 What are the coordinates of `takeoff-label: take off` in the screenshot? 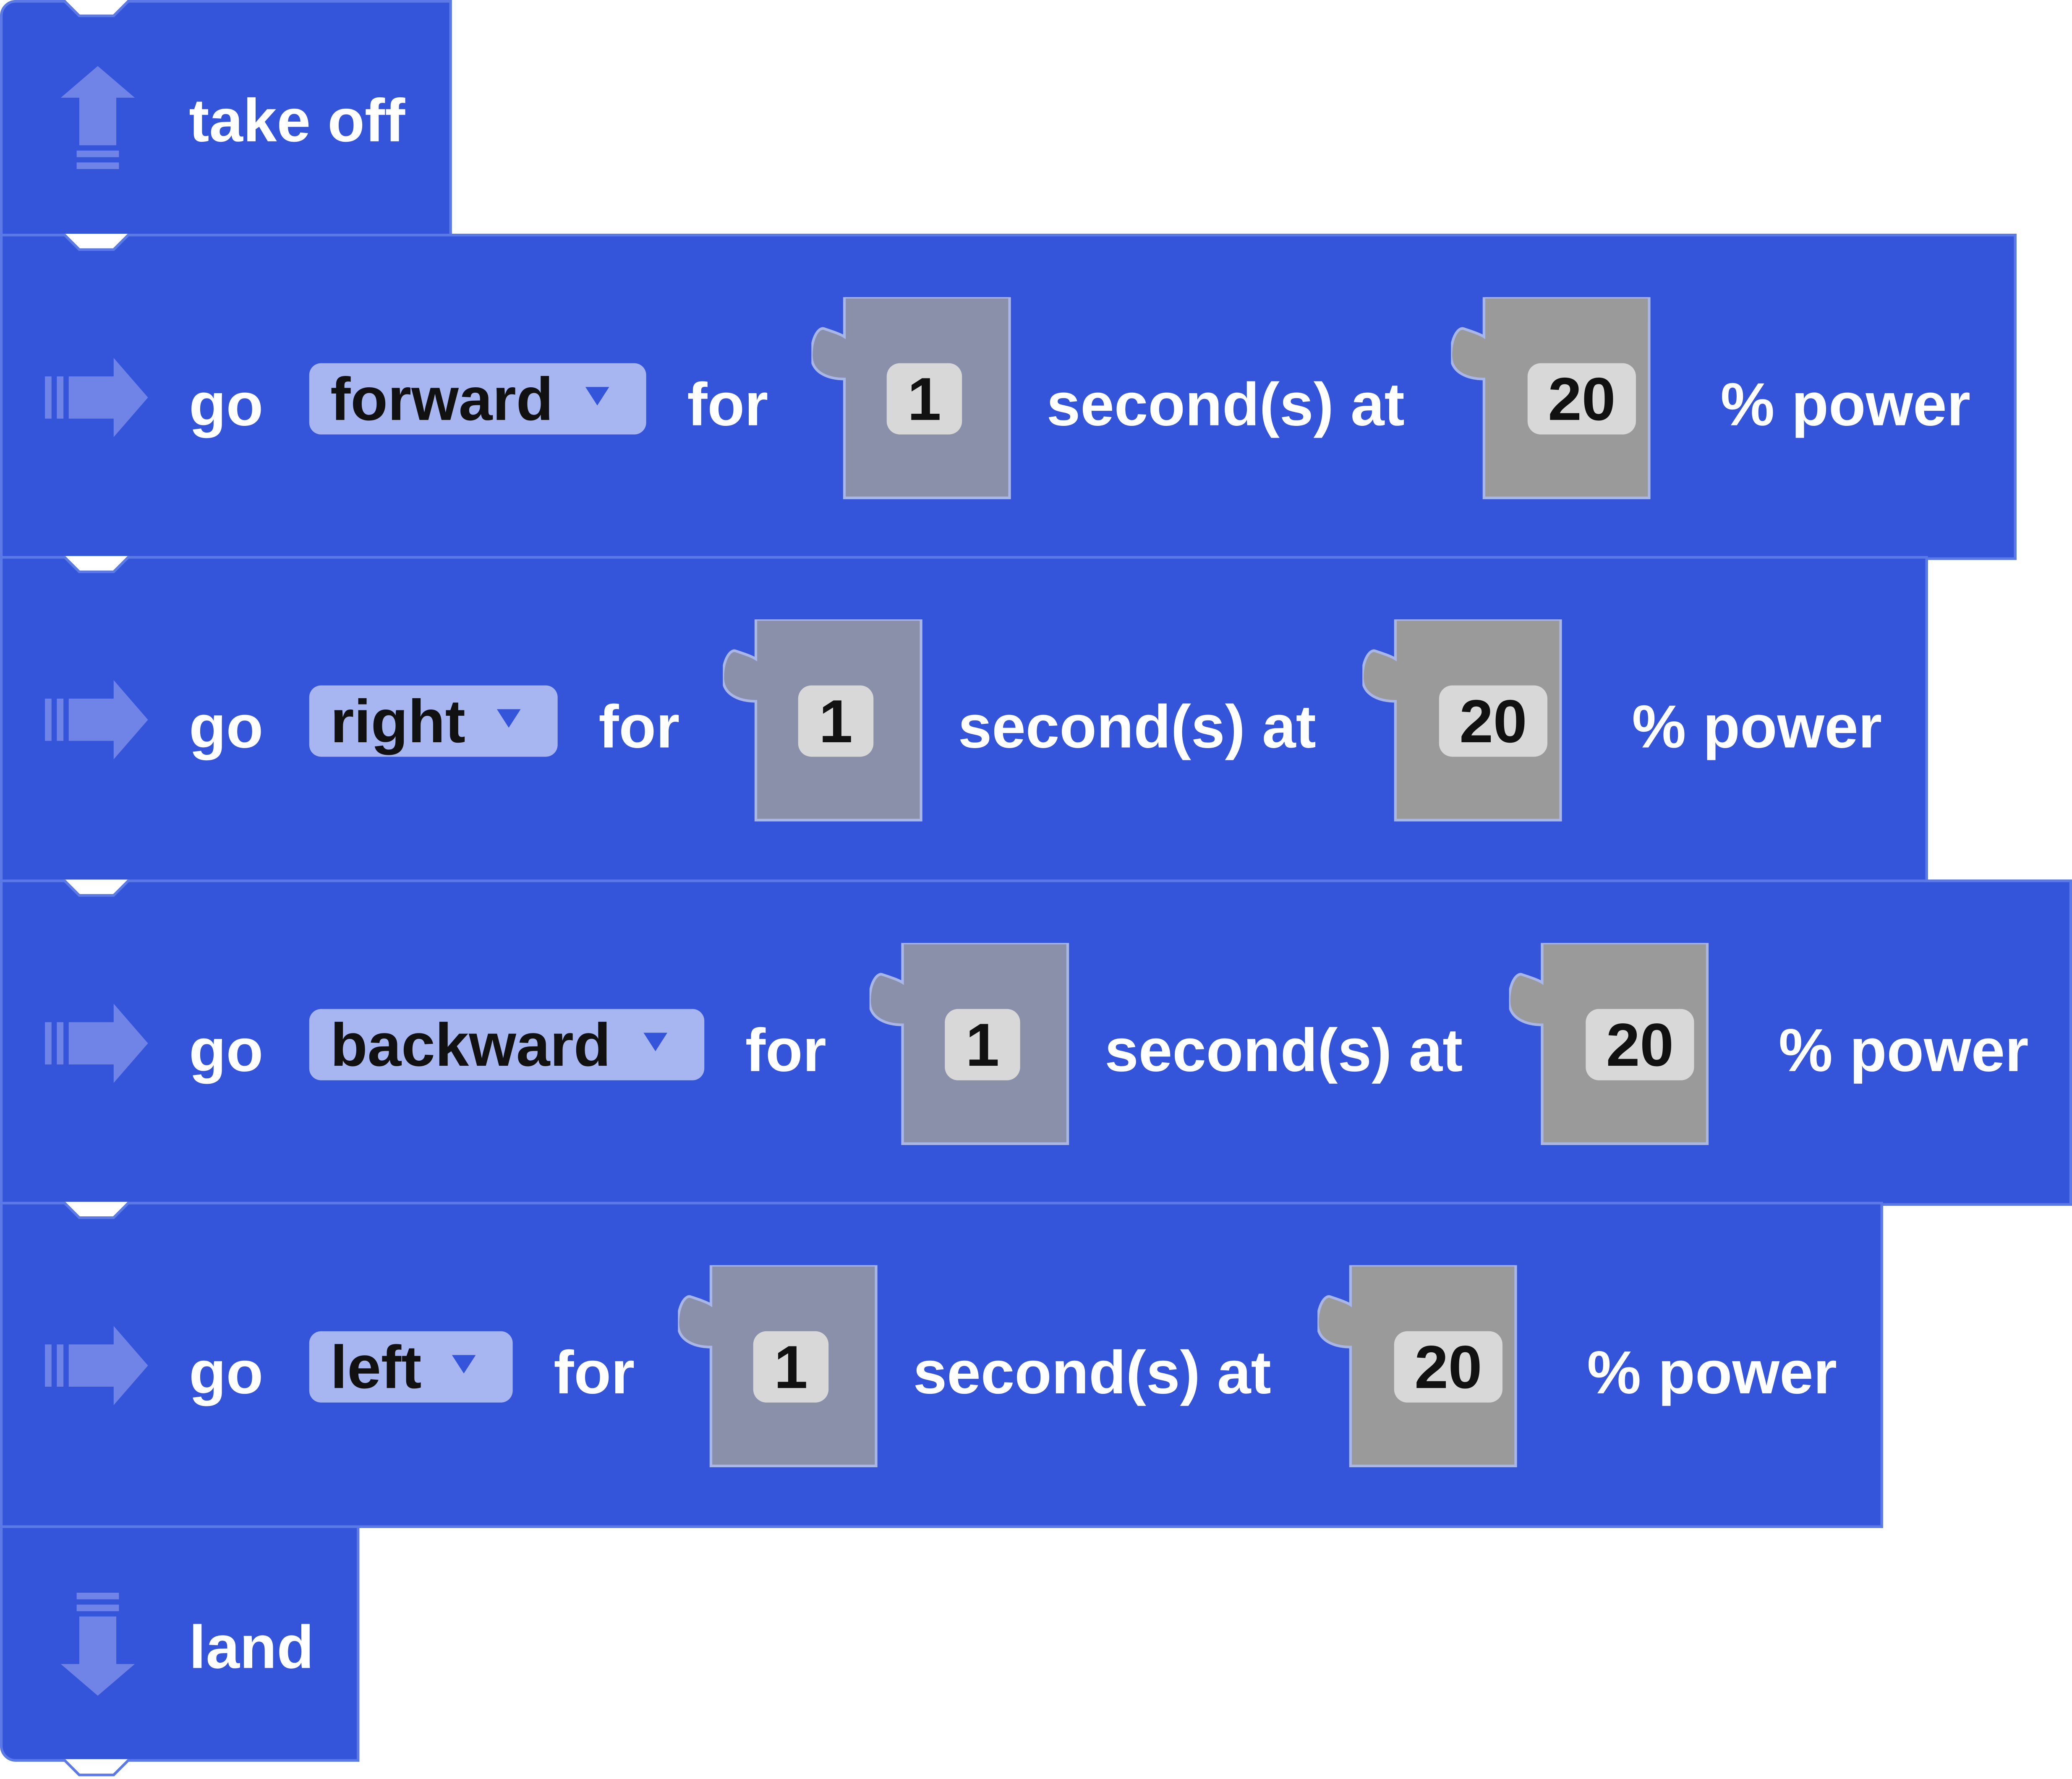 It's located at (297, 120).